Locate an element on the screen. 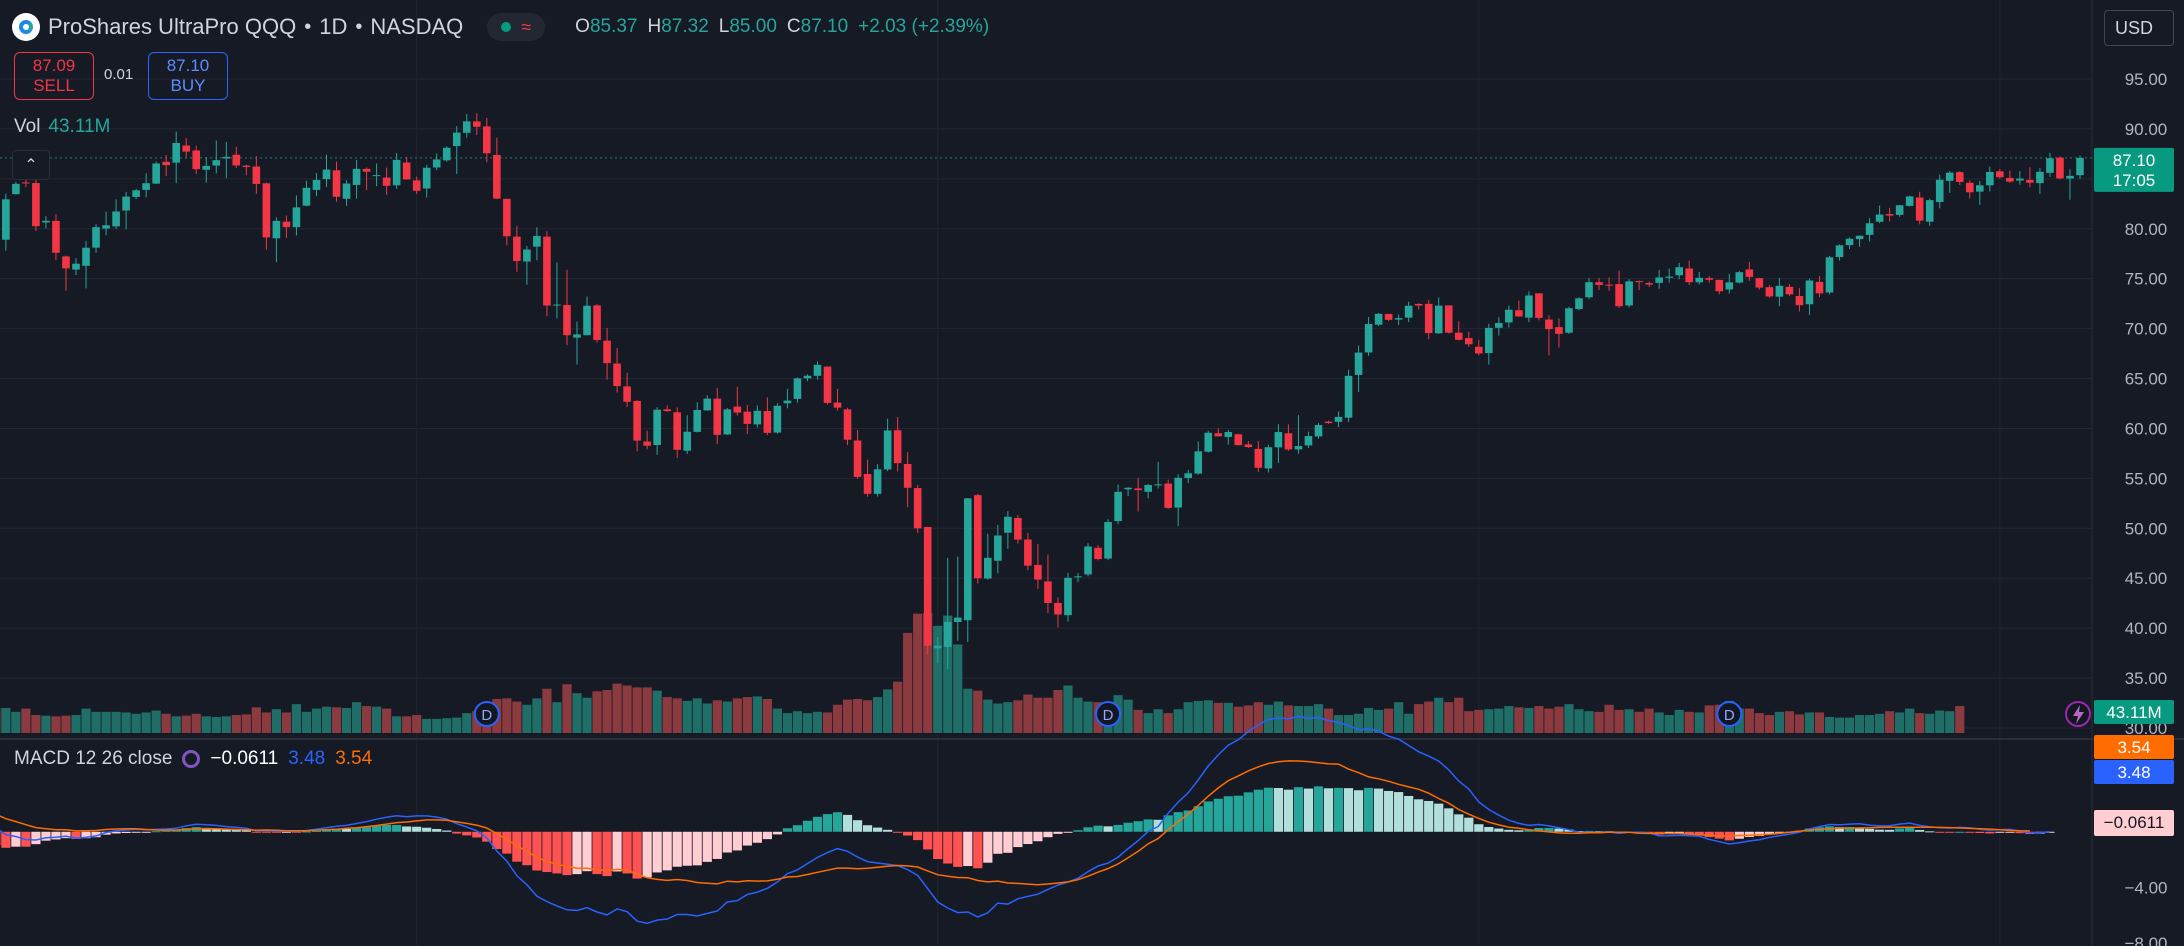 The image size is (2184, 946). macd-legend: MACD 12 26 close −0.0611 3.48 3.54 is located at coordinates (193, 759).